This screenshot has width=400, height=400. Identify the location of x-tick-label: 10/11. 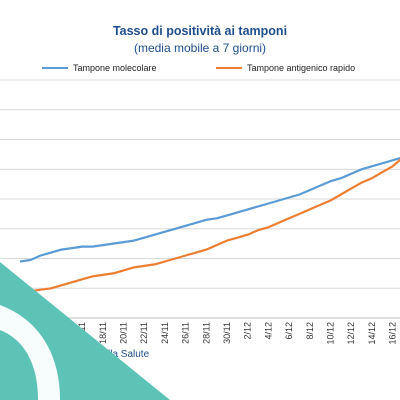
(20, 333).